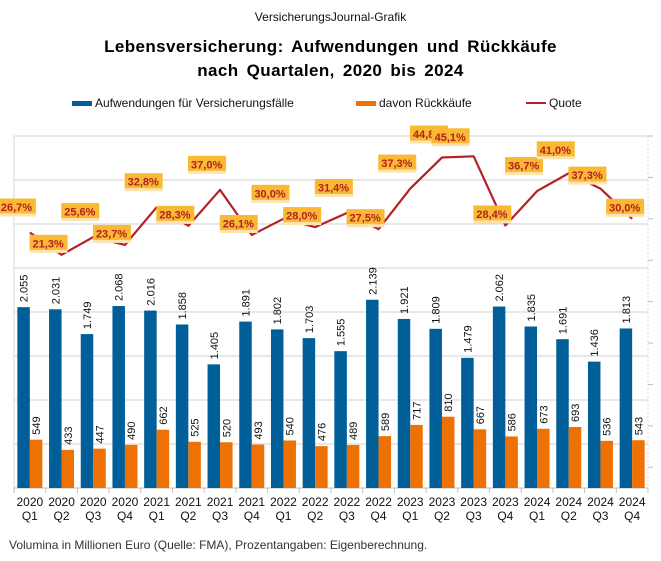 Image resolution: width=661 pixels, height=561 pixels. I want to click on legend-swatch-rueckkaeufe, so click(366, 103).